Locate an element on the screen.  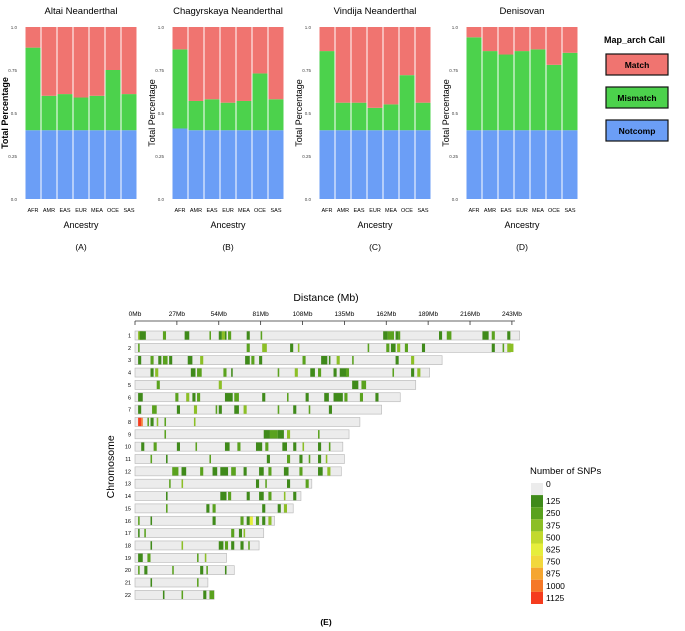
legend-swatch-match is located at coordinates (637, 64).